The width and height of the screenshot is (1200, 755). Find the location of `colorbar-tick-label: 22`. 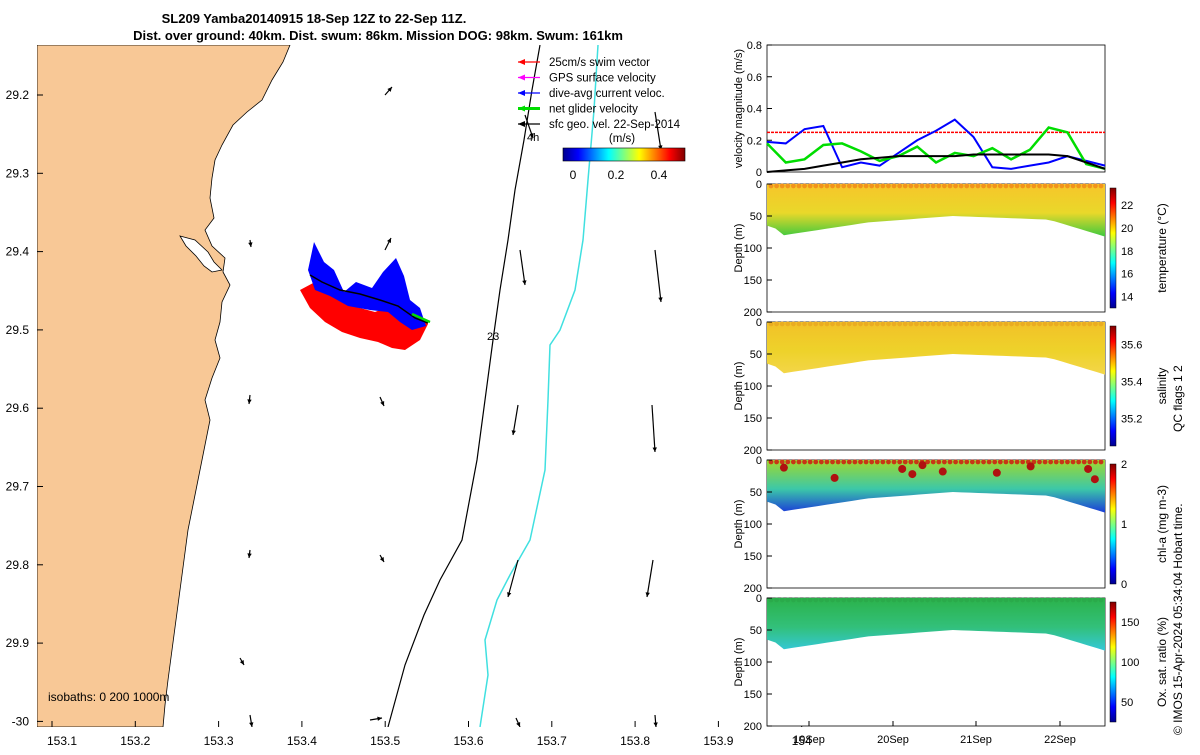

colorbar-tick-label: 22 is located at coordinates (1127, 206).